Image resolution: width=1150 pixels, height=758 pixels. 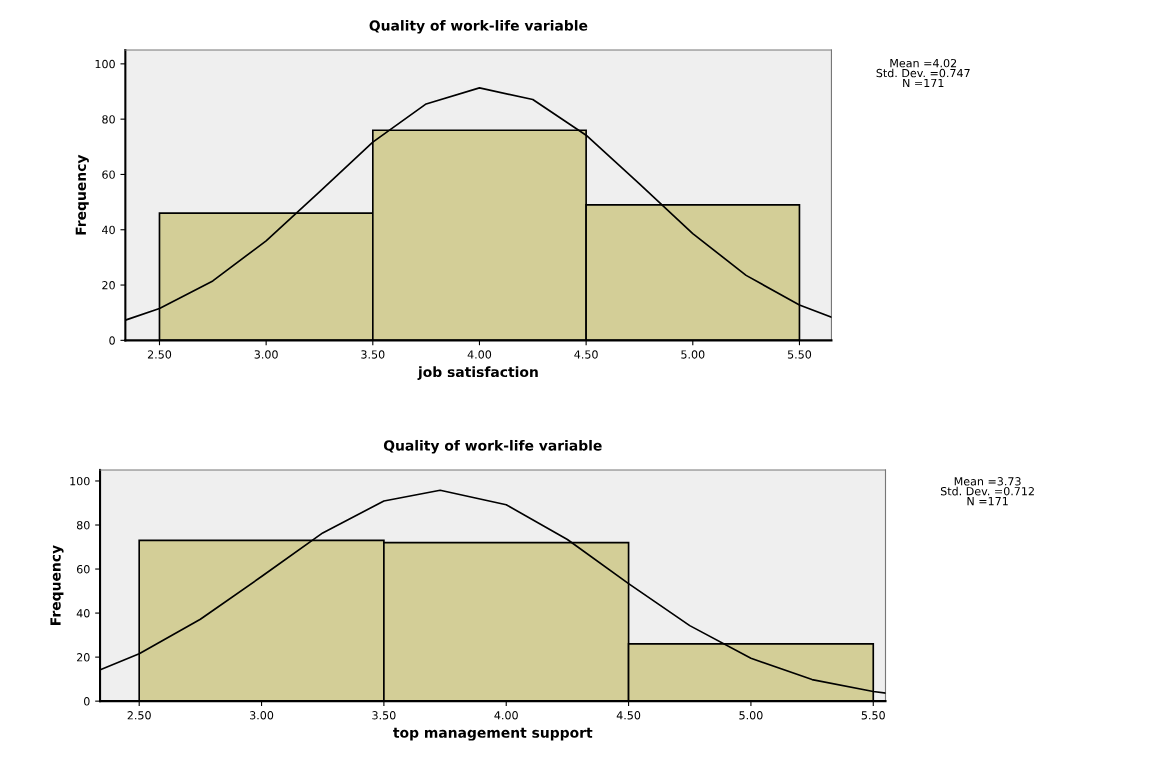 I want to click on text: Mean =3.73 Std. Dev. =0.712 N =171, so click(x=987, y=491).